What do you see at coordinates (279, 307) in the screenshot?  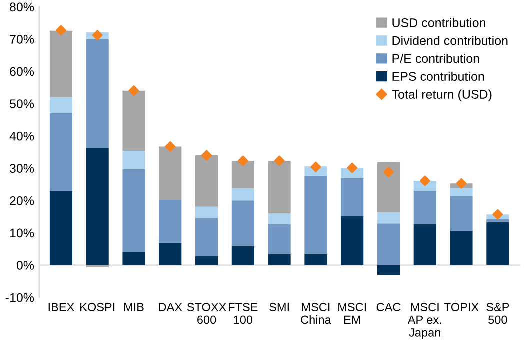 I see `x-tick-label: SMI` at bounding box center [279, 307].